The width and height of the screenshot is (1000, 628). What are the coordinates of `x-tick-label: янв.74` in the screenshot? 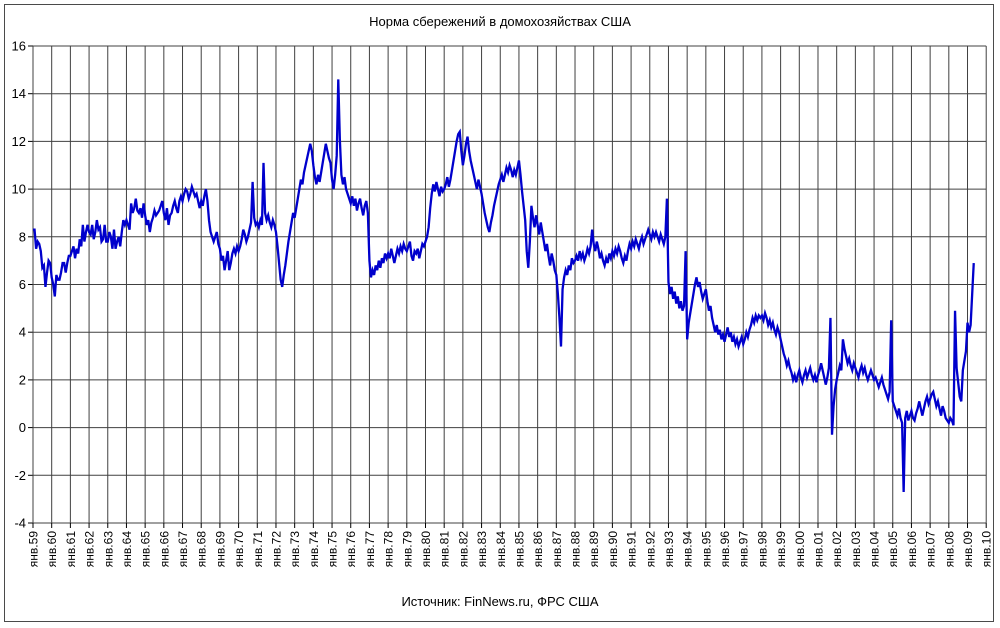 It's located at (314, 549).